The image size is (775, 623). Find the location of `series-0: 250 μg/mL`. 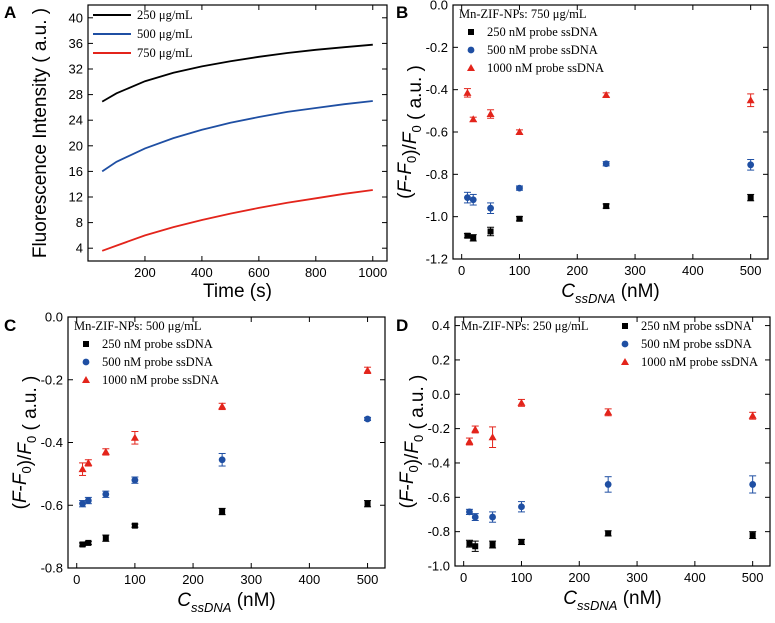

series-0: 250 μg/mL is located at coordinates (233, 55).